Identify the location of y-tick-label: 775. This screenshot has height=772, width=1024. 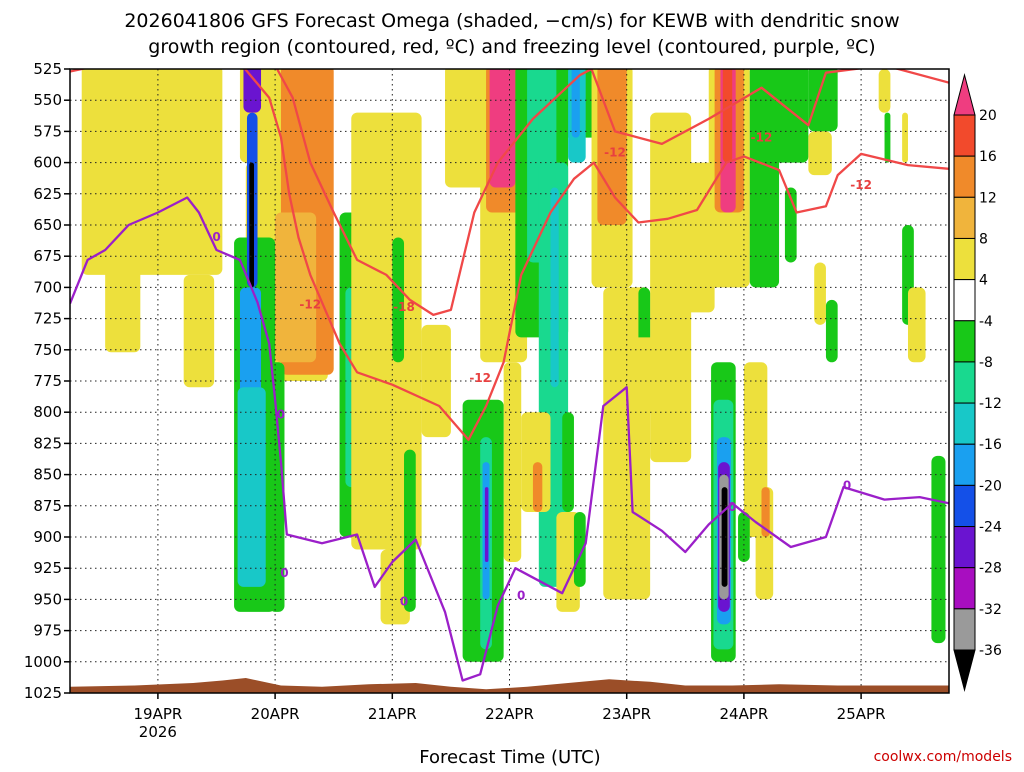
(47, 381).